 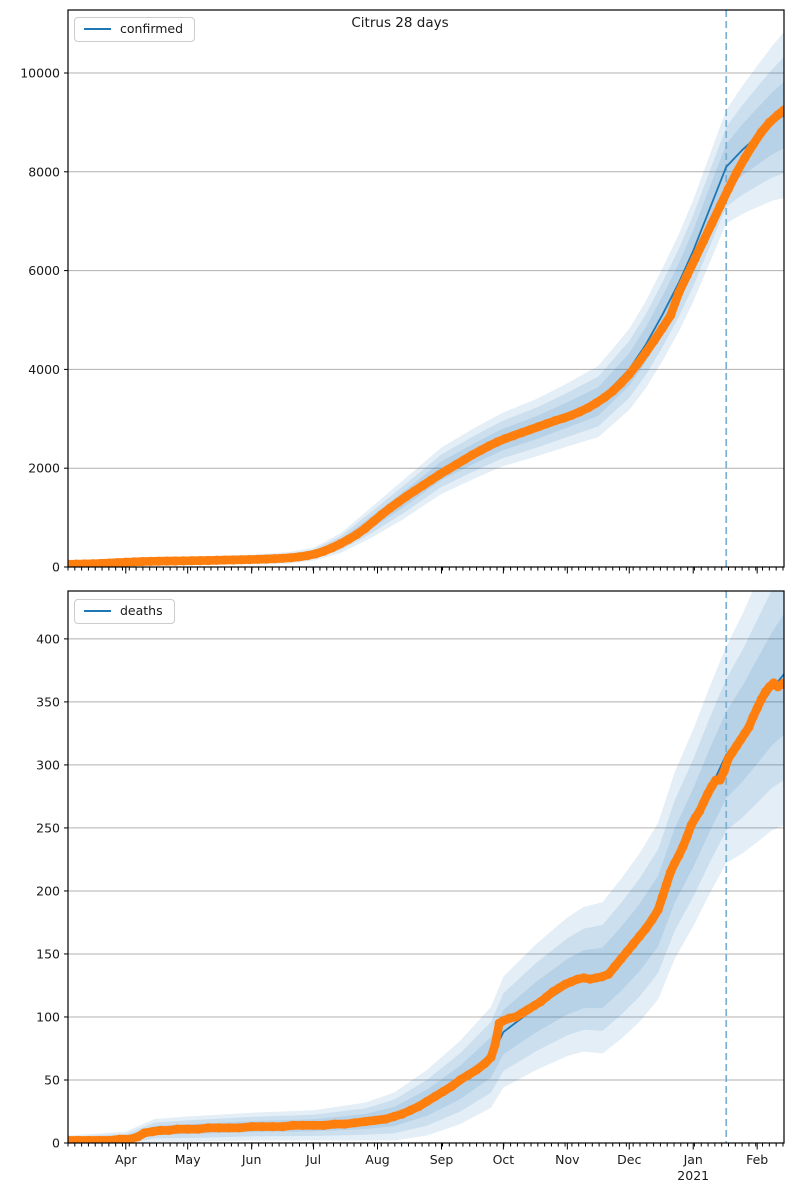 I want to click on deaths-legend: deaths, so click(x=124, y=611).